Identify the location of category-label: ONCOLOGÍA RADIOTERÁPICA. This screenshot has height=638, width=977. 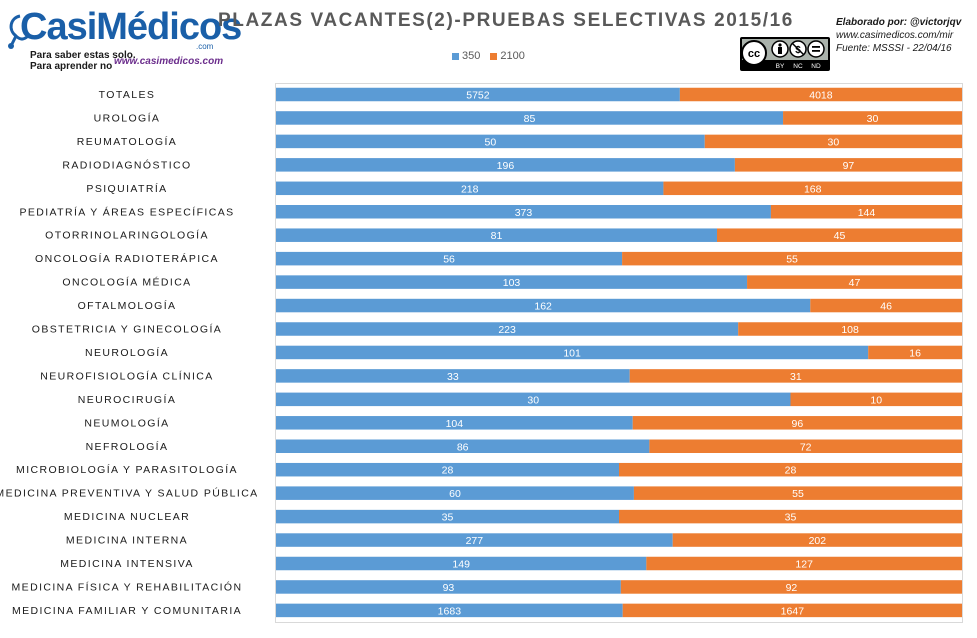
(127, 258).